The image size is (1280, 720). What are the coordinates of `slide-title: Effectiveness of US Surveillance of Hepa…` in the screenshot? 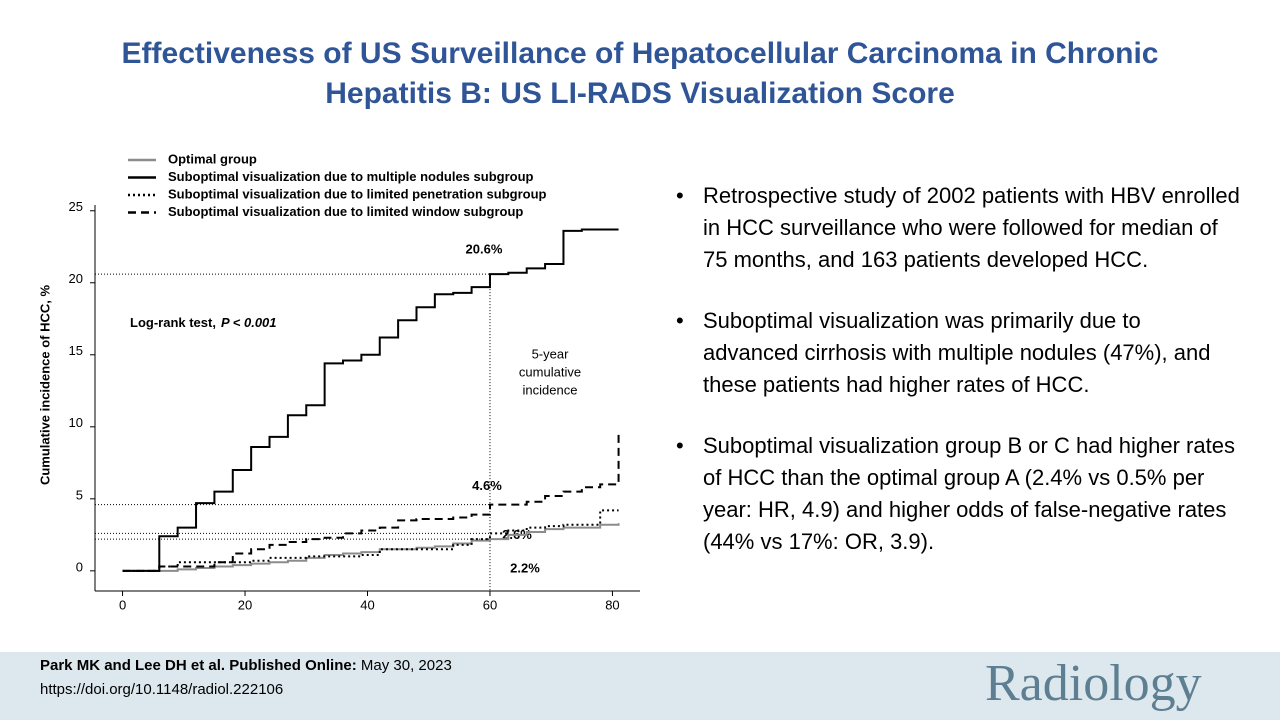 It's located at (640, 73).